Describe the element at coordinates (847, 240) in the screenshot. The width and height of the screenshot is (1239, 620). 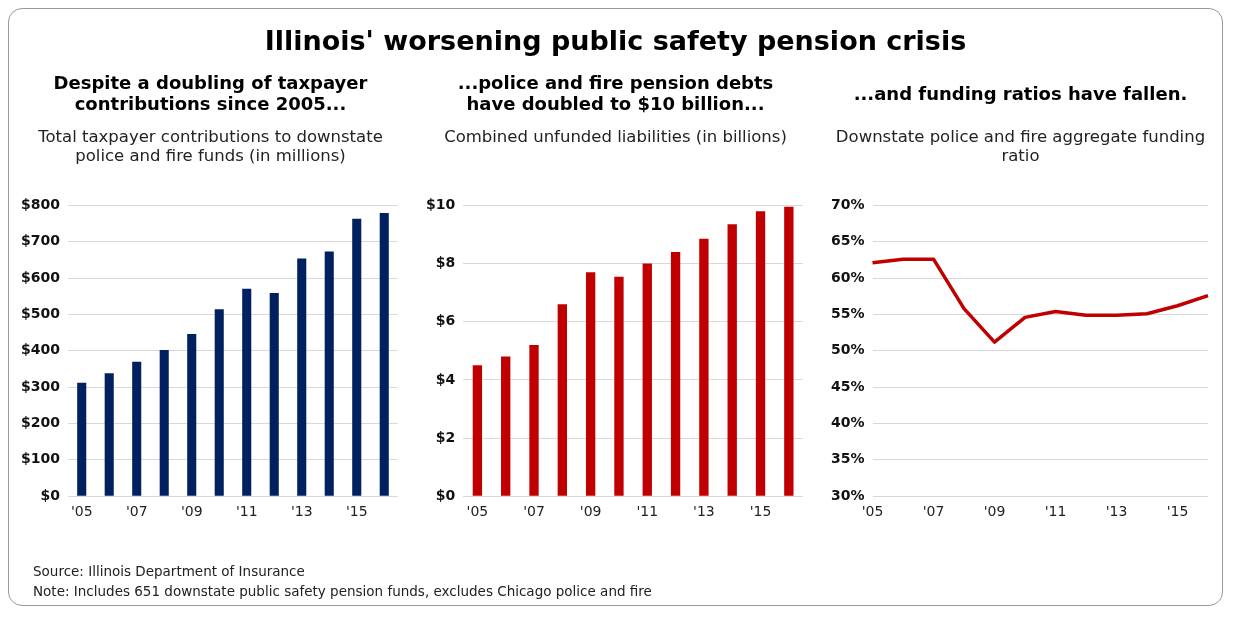
I see `y-tick-label: 65%` at that location.